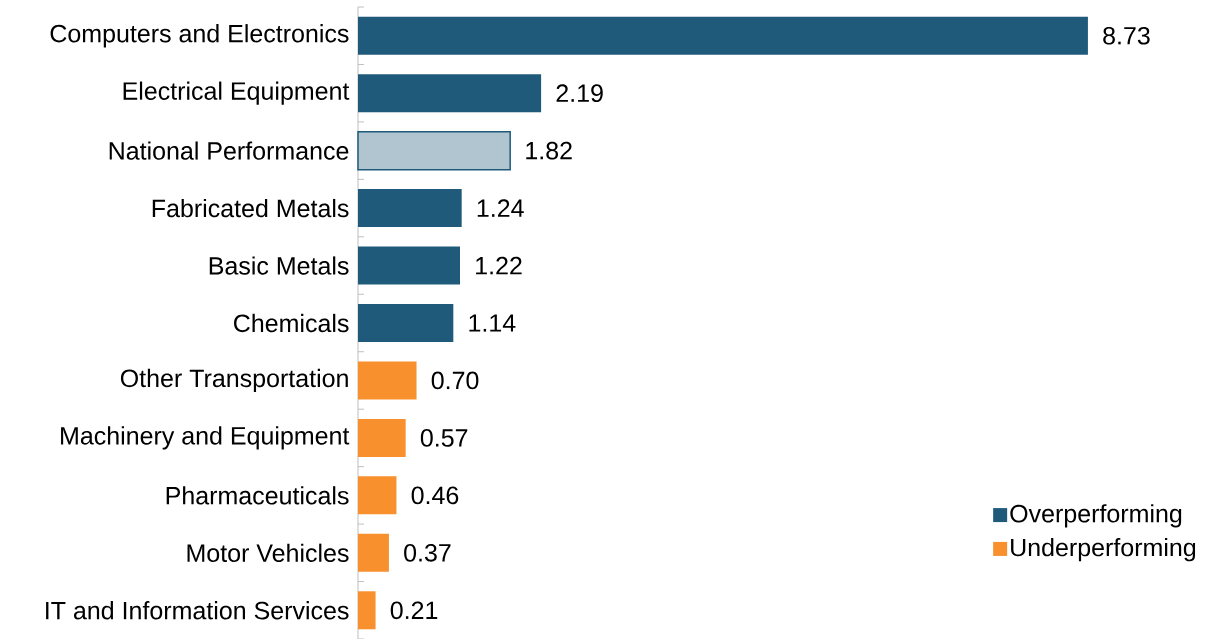 This screenshot has height=639, width=1231. I want to click on y-tick-label: Machinery and Equipment, so click(205, 438).